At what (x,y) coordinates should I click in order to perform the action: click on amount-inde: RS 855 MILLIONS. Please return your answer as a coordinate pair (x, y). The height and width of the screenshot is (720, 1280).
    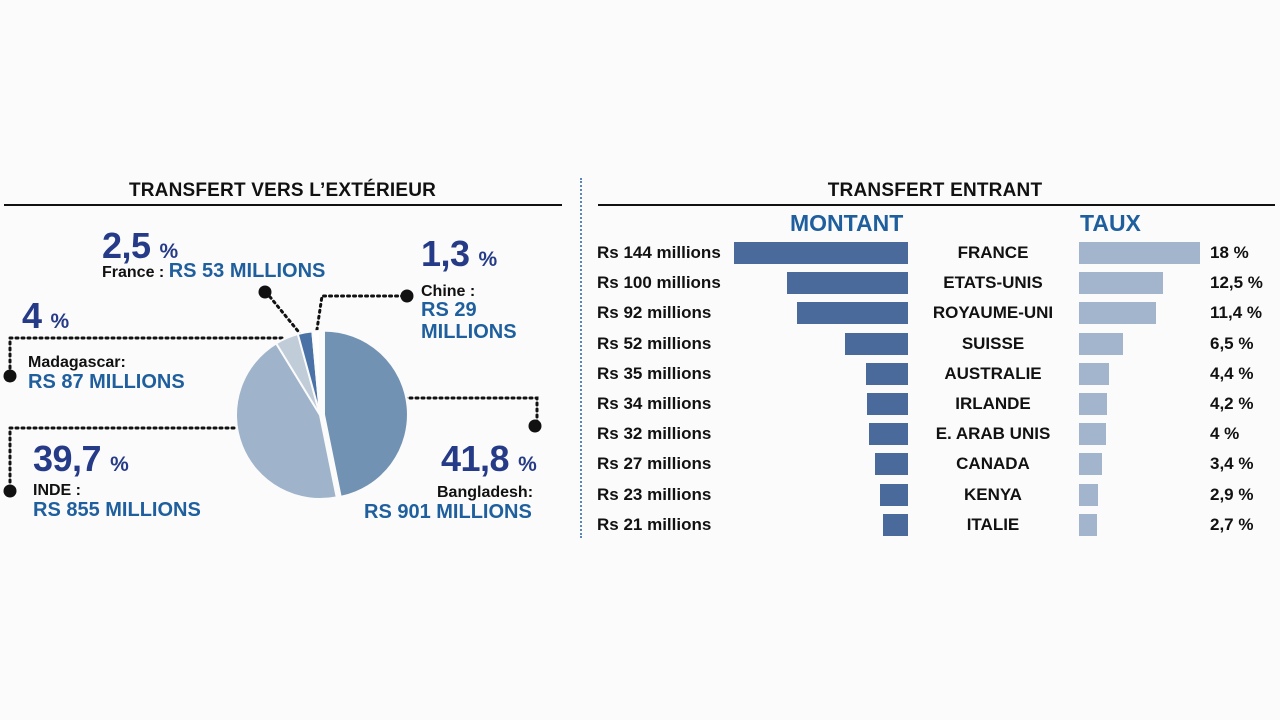
    Looking at the image, I should click on (117, 510).